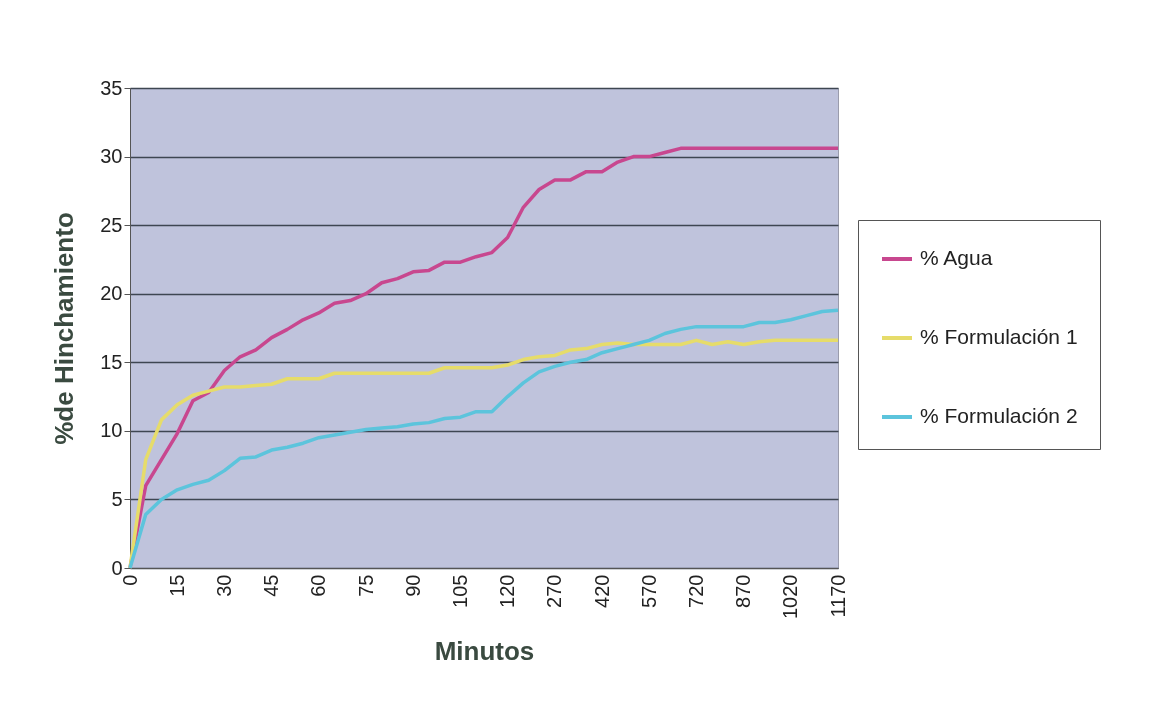 The image size is (1156, 725). Describe the element at coordinates (176, 585) in the screenshot. I see `x-tick-label: 15` at that location.